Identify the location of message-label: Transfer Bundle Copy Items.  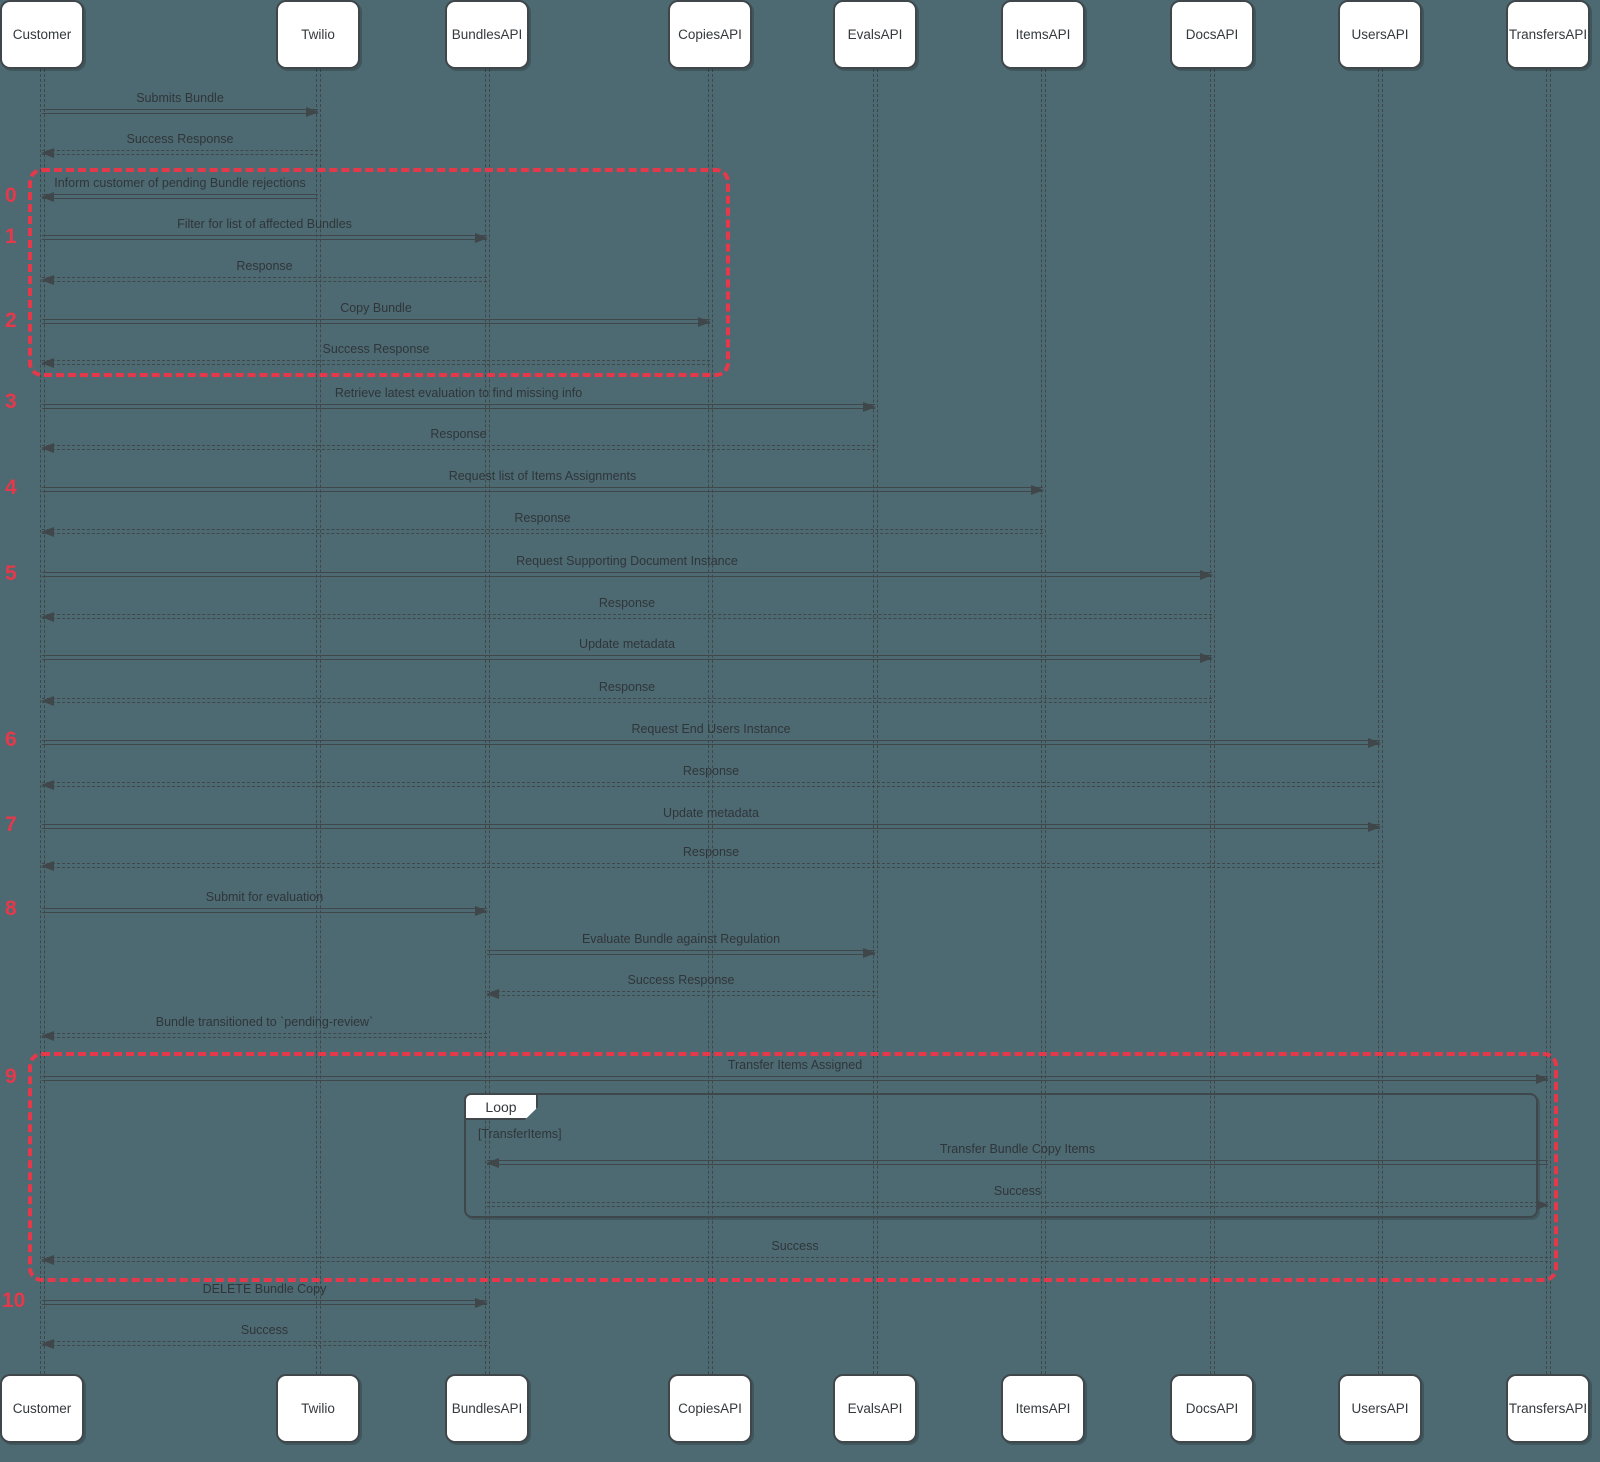
(1017, 1149).